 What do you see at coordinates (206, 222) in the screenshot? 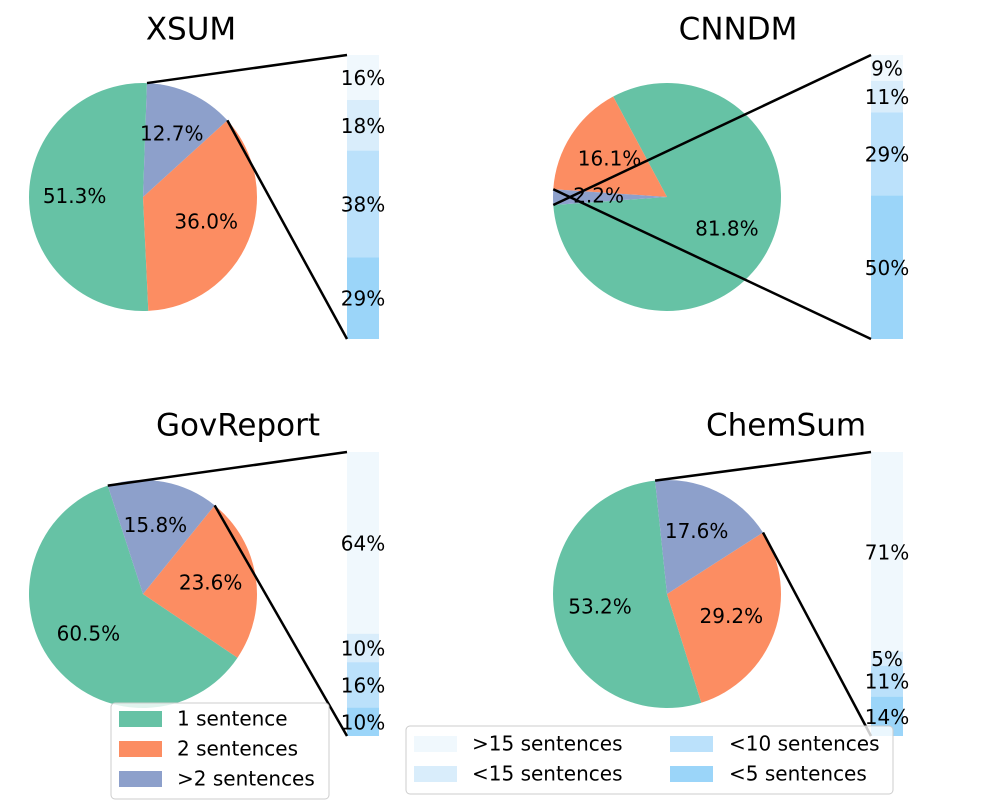
I see `pie-label-2-sentences: 36.0%` at bounding box center [206, 222].